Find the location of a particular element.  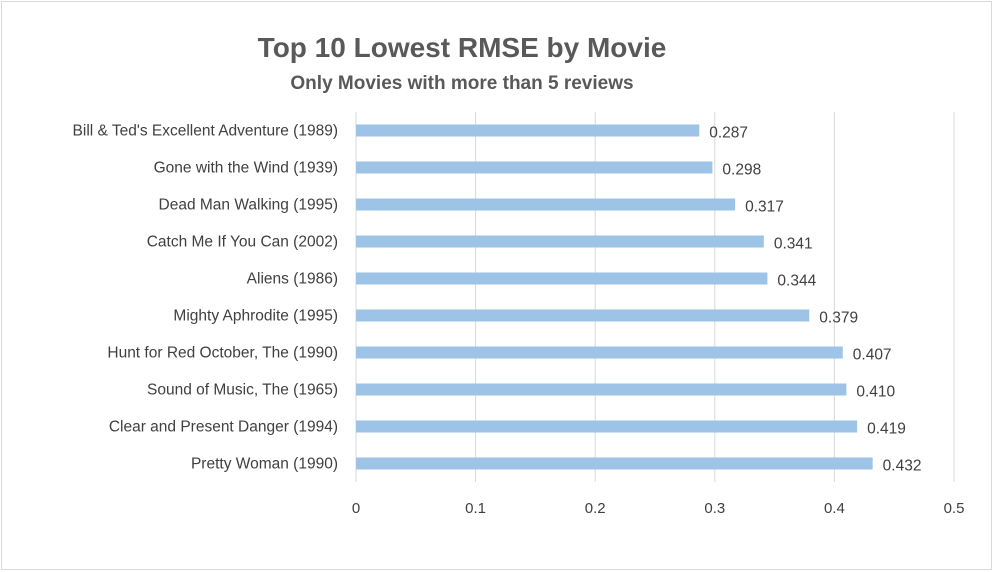

chart-subtitle: Only Movies with more than 5 reviews is located at coordinates (462, 83).